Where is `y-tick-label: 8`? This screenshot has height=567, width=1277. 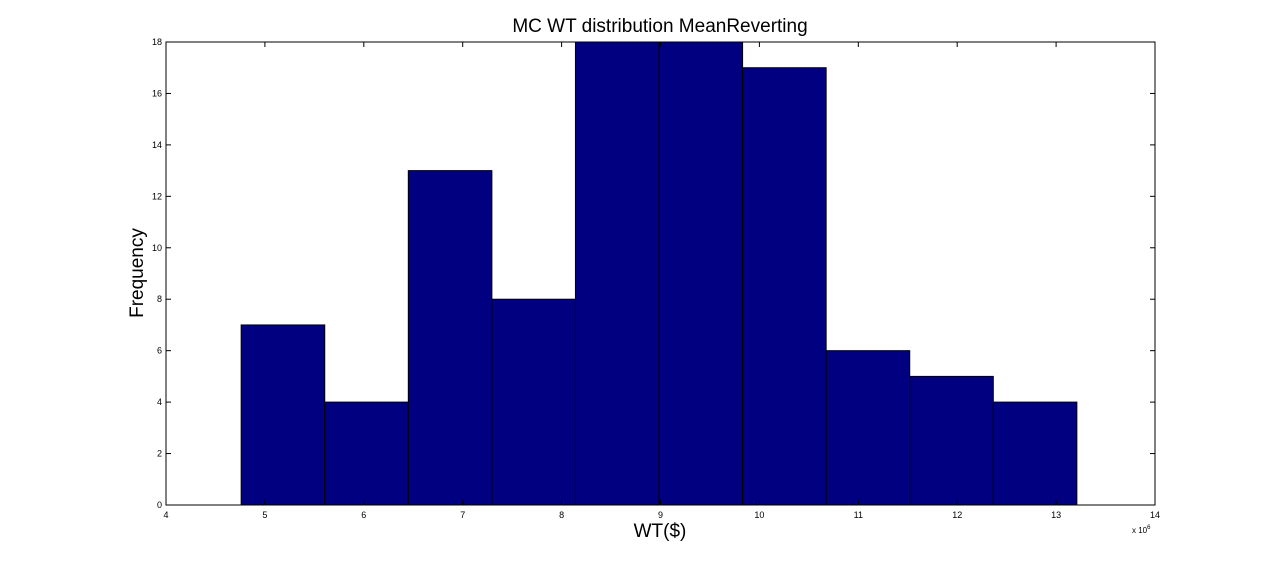
y-tick-label: 8 is located at coordinates (159, 299).